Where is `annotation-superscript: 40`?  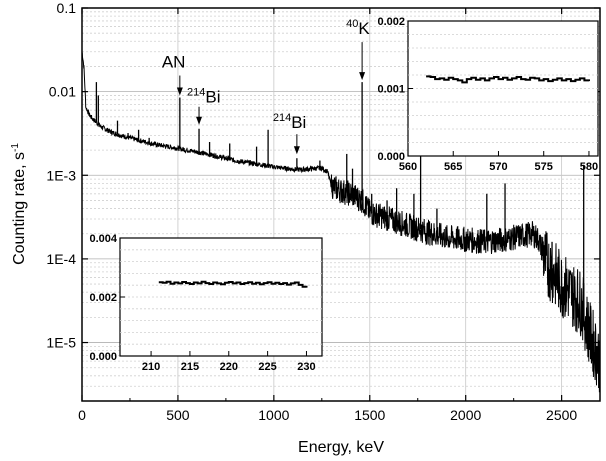
annotation-superscript: 40 is located at coordinates (352, 24).